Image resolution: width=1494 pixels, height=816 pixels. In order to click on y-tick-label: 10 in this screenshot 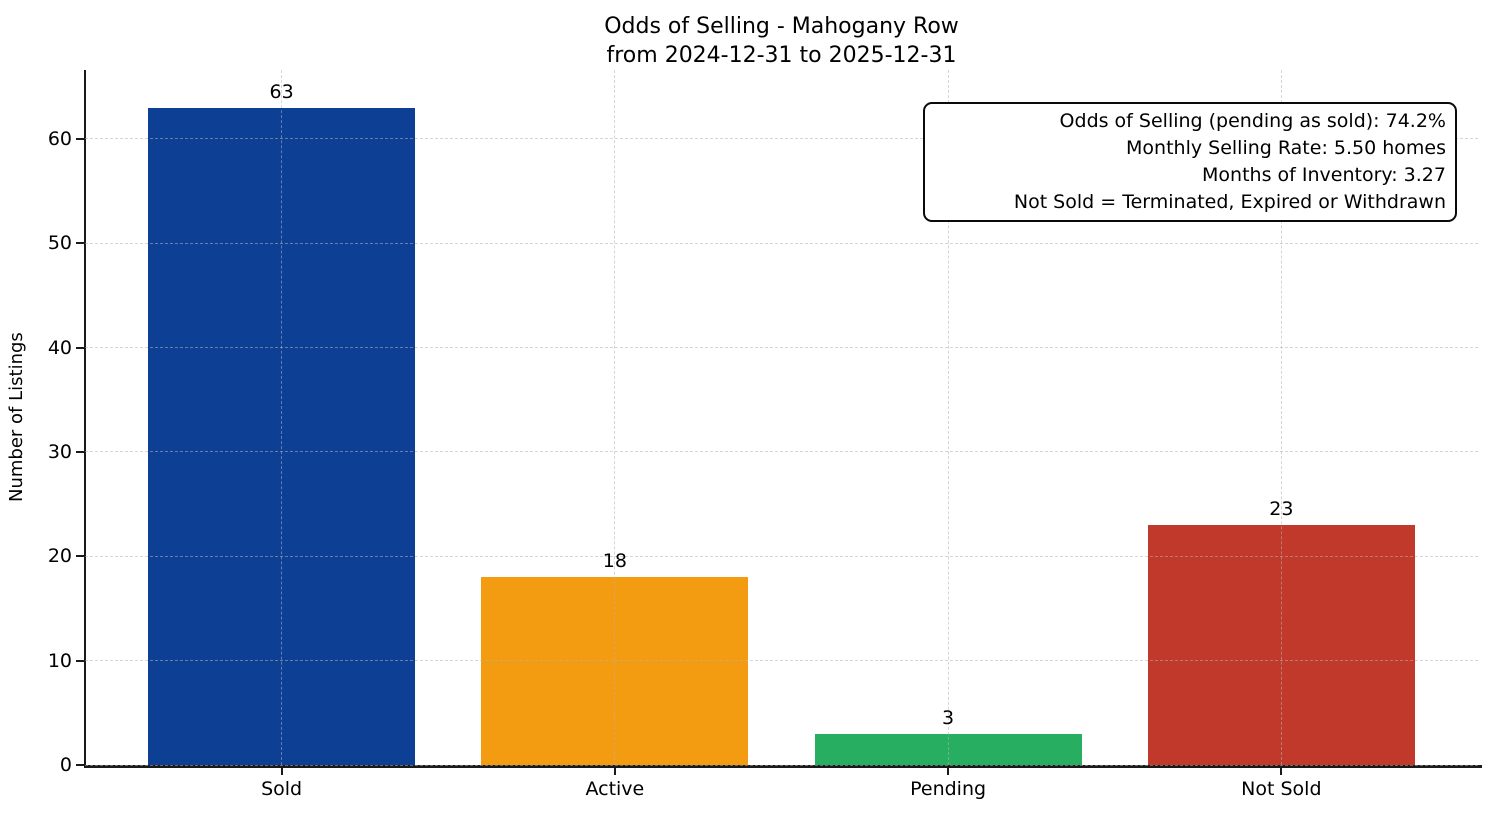, I will do `click(59, 660)`.